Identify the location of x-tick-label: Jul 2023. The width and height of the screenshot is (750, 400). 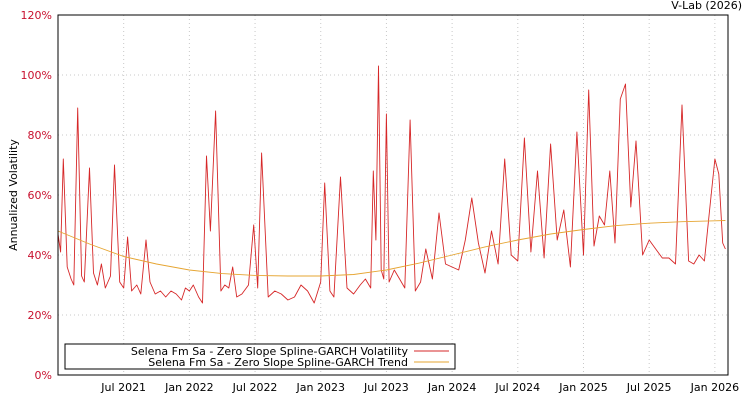
(386, 387).